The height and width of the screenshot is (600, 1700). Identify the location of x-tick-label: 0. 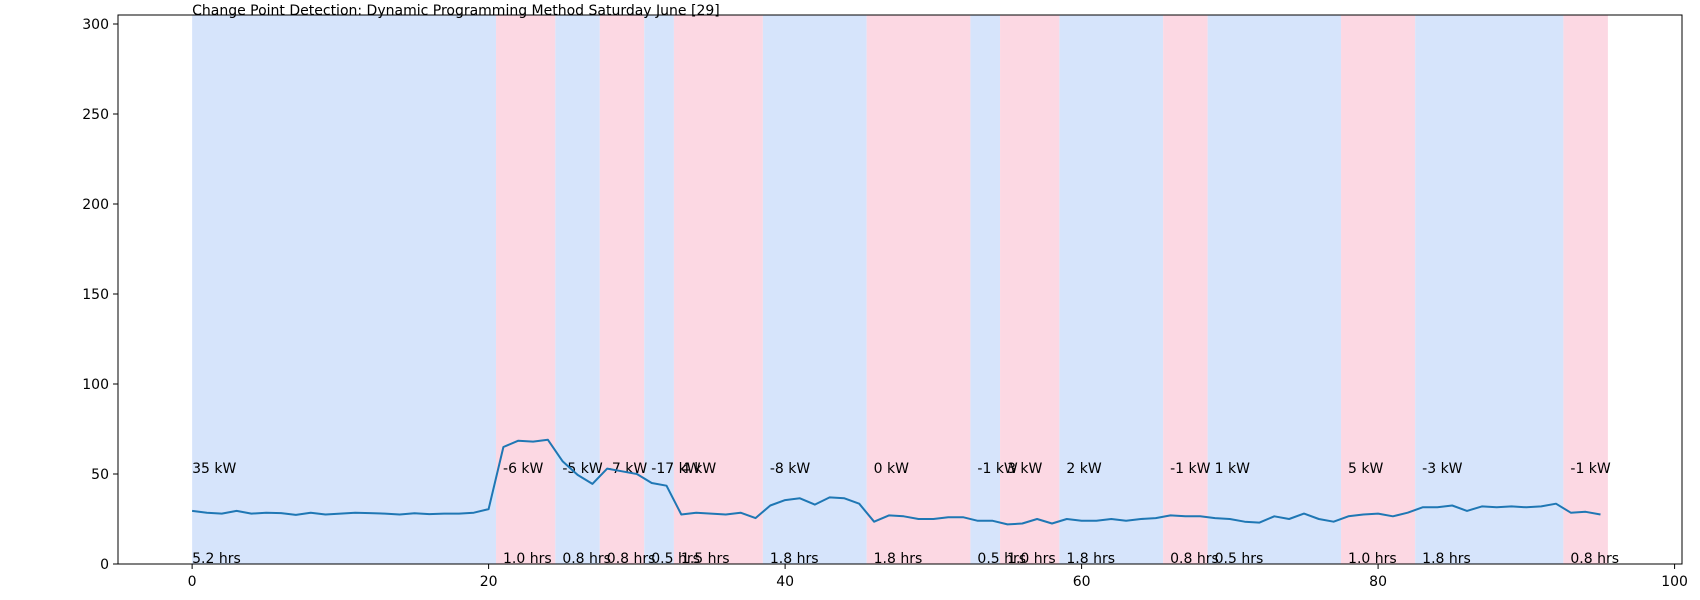
(192, 582).